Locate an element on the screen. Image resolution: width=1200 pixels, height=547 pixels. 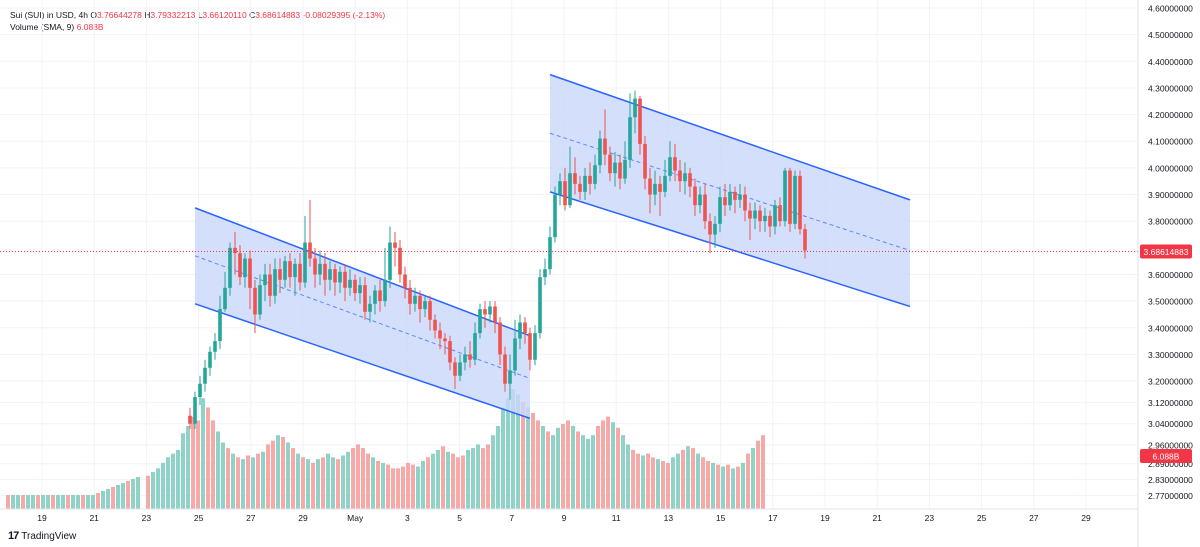
time-tick-label: 17 is located at coordinates (773, 518).